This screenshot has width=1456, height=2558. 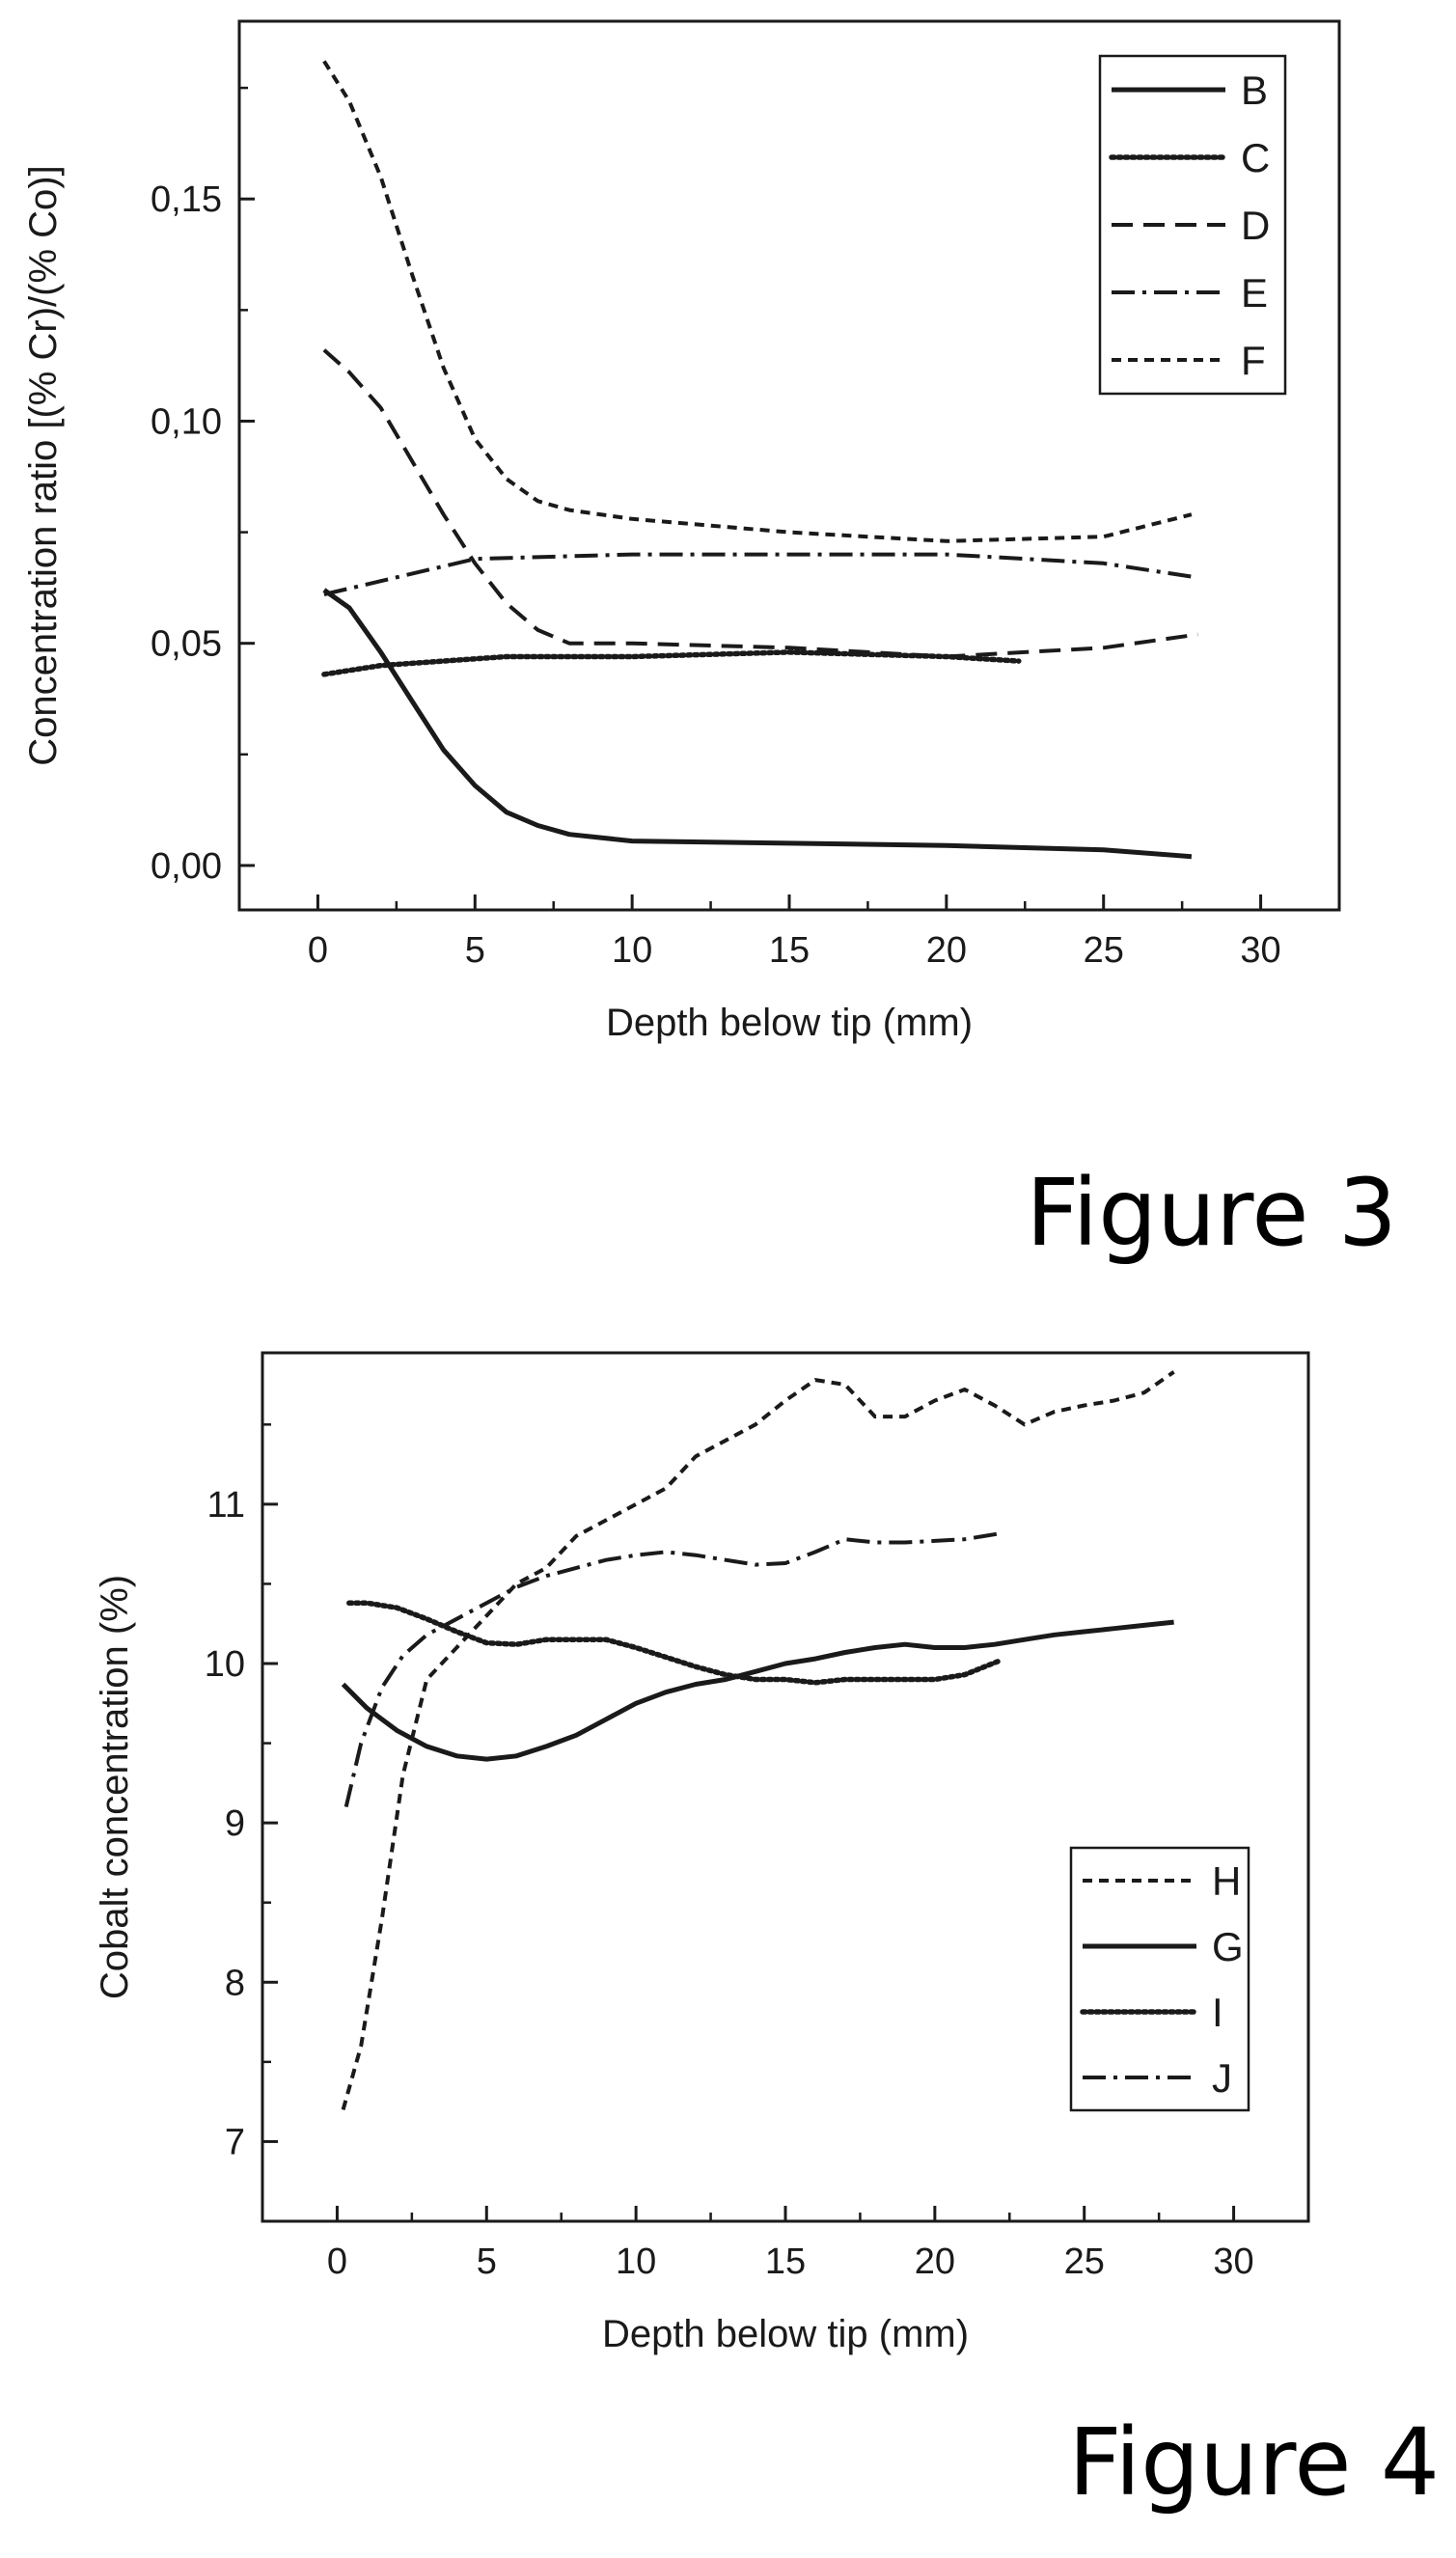 I want to click on y-tick-label: 0,15, so click(x=186, y=199).